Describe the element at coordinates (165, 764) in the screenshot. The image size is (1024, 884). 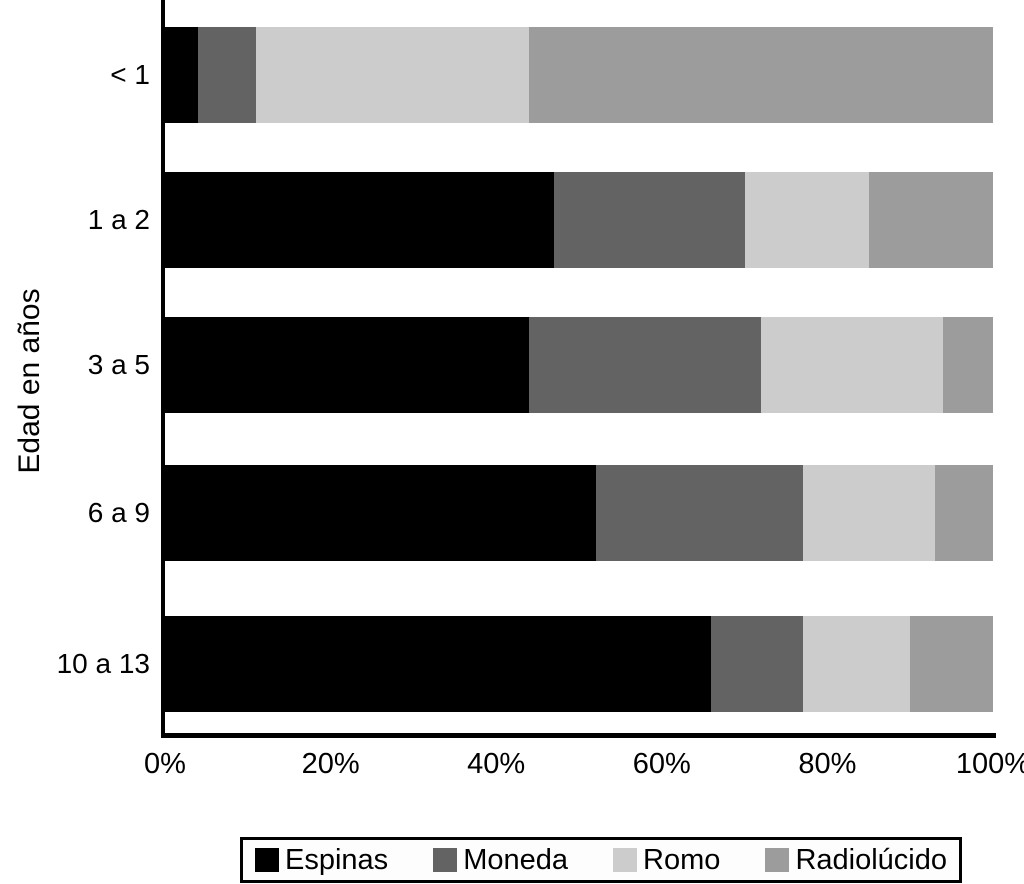
I see `x-tick-label-0: 0%` at that location.